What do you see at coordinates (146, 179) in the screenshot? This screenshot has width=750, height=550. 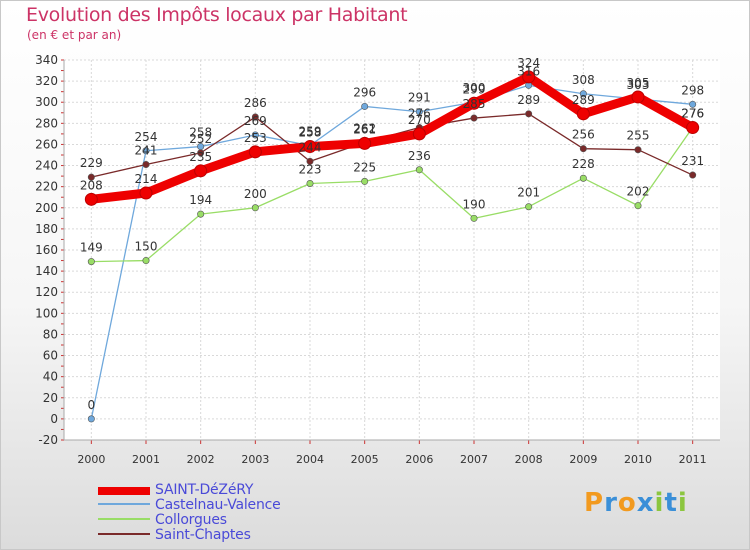 I see `data-label: 214` at bounding box center [146, 179].